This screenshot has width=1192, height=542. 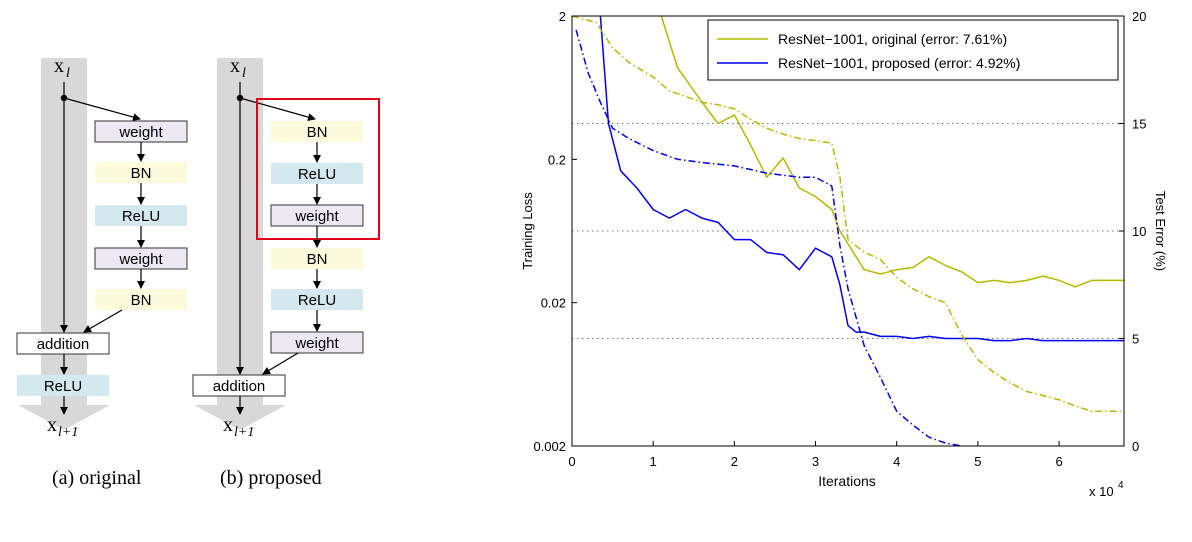 What do you see at coordinates (896, 461) in the screenshot?
I see `x-tick-label-4: 4` at bounding box center [896, 461].